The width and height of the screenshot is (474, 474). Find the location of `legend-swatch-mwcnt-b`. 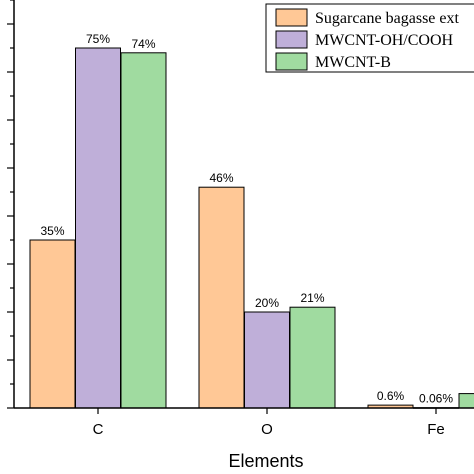

legend-swatch-mwcnt-b is located at coordinates (291, 61).